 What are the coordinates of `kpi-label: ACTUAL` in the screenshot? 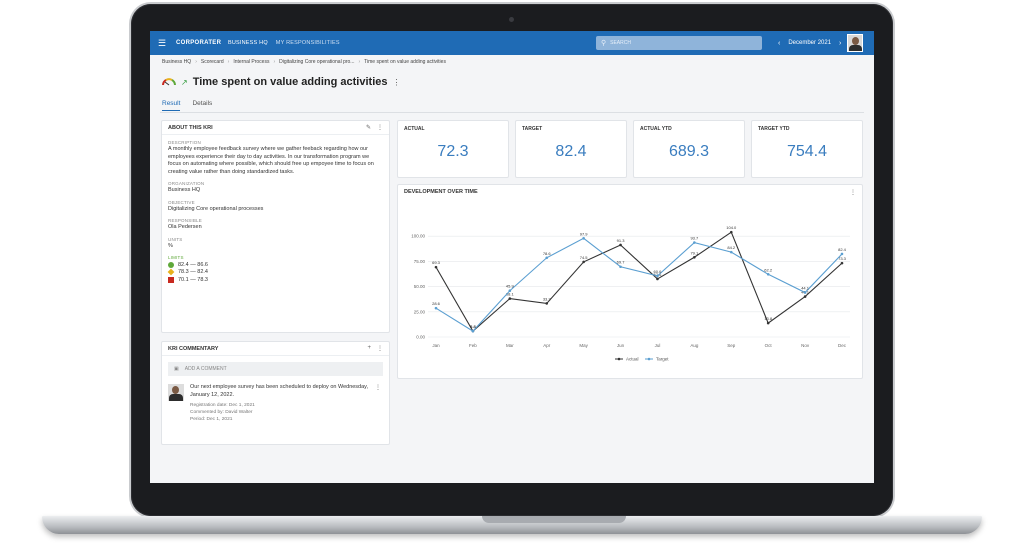 It's located at (414, 129).